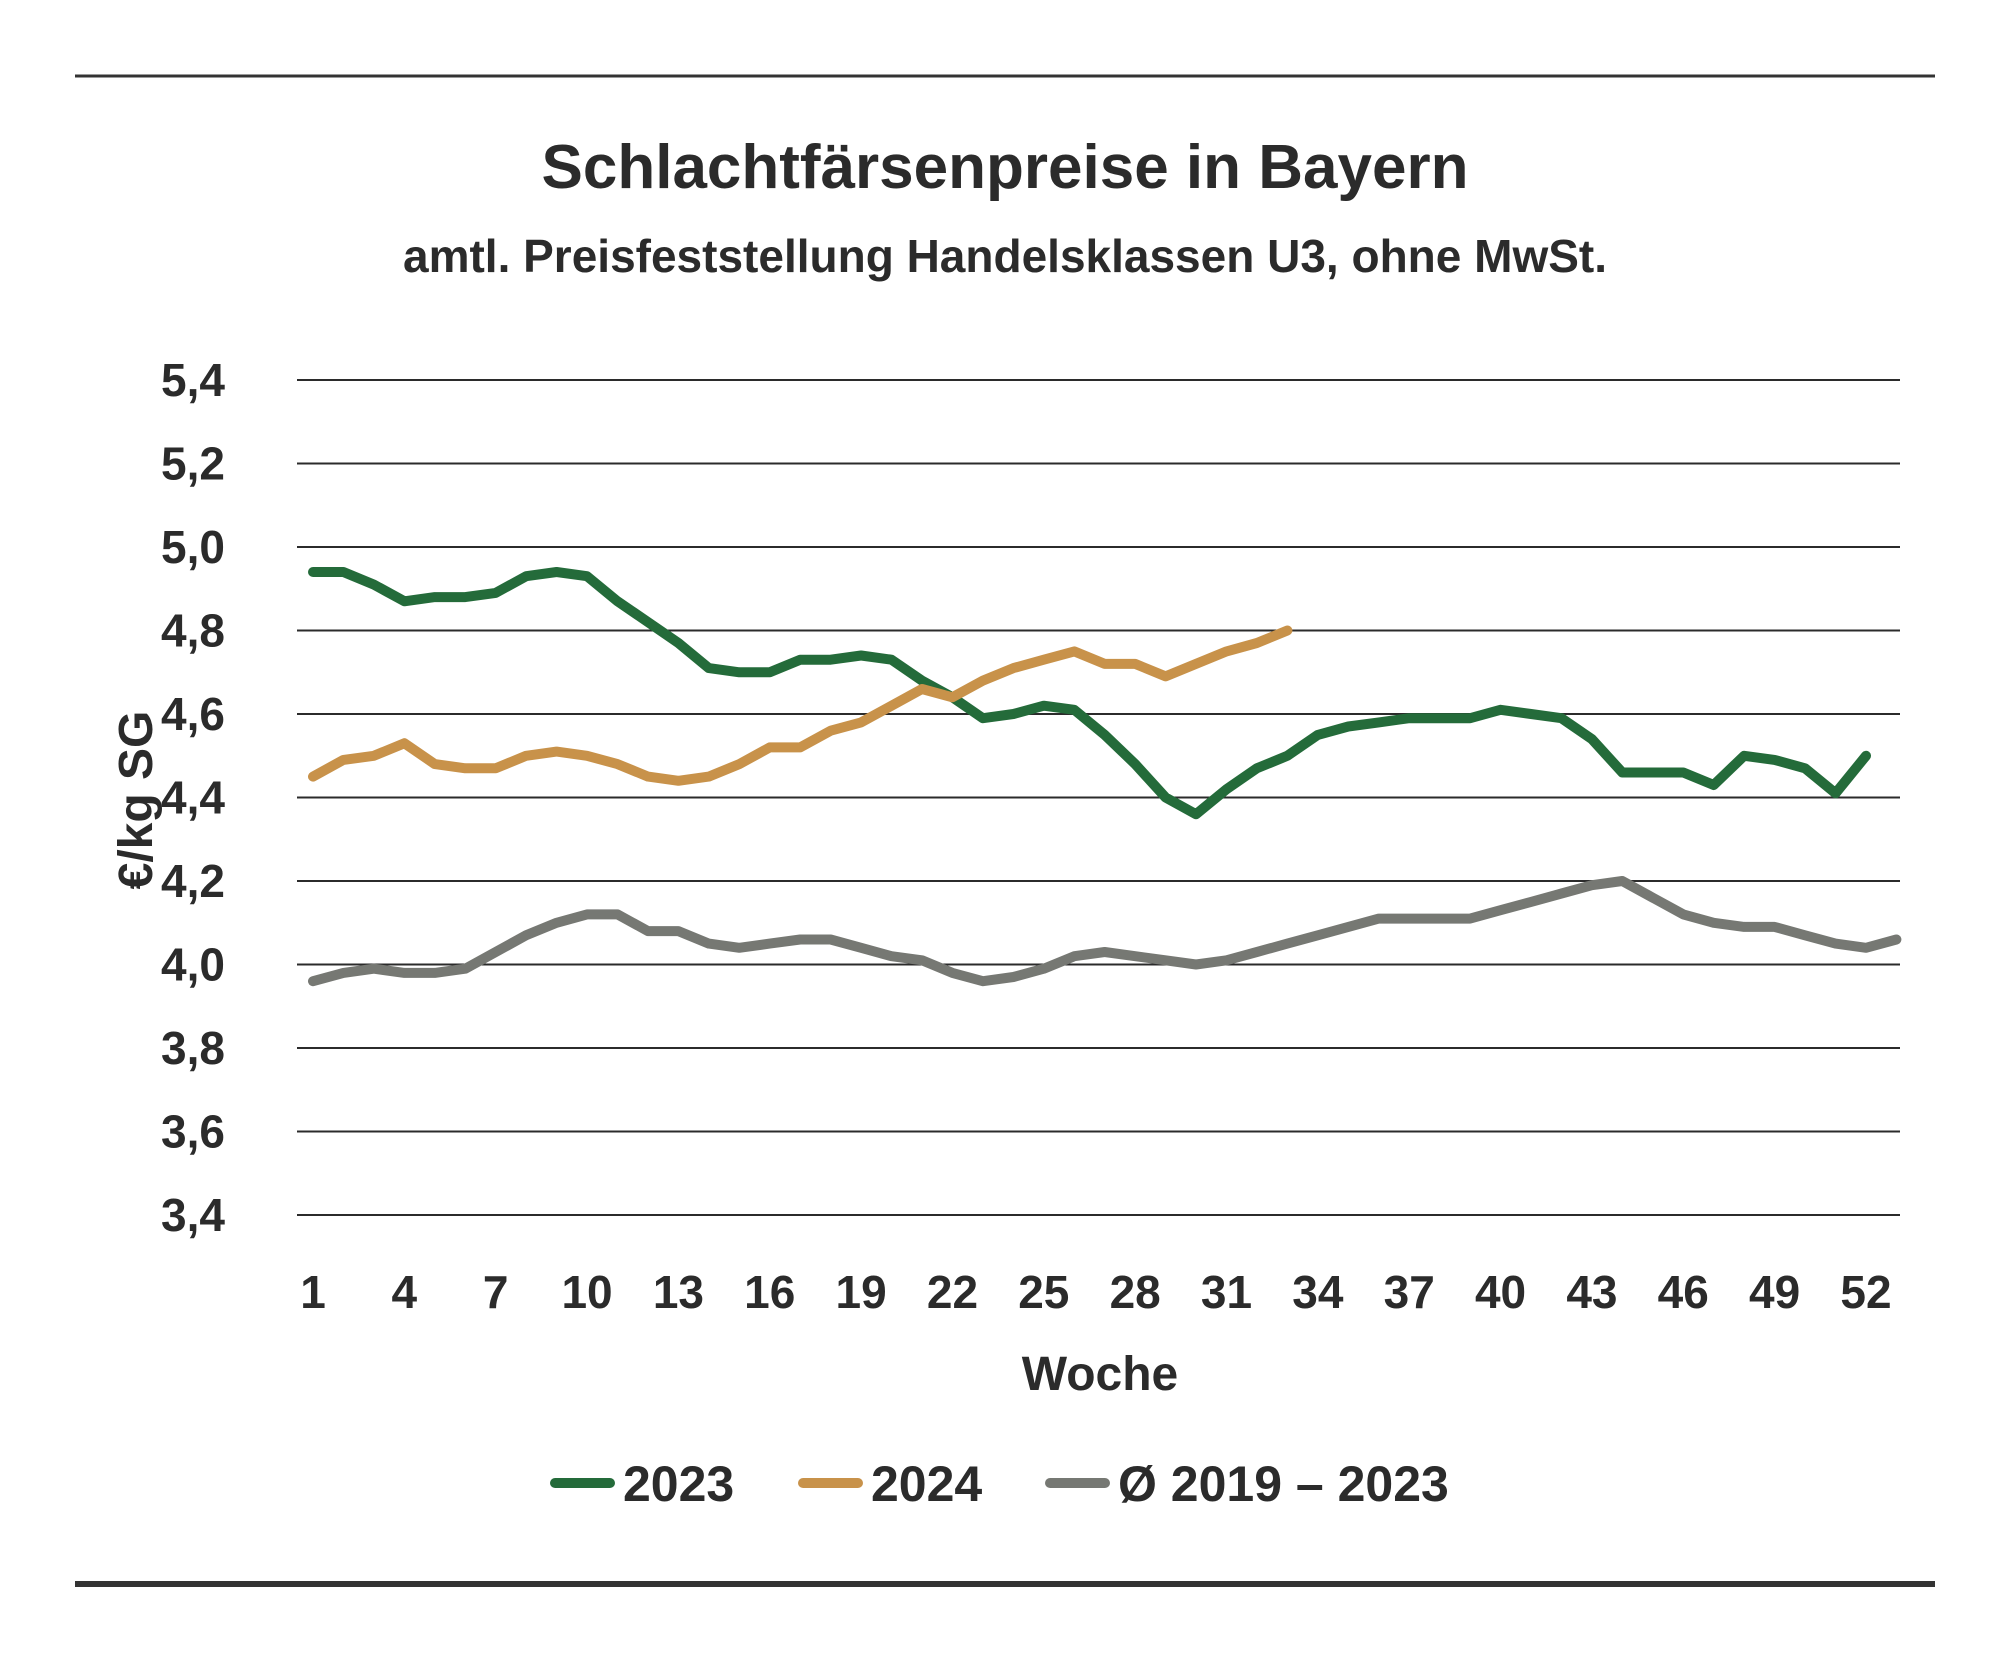 The height and width of the screenshot is (1657, 2000). I want to click on x-tick-label: 22, so click(952, 1292).